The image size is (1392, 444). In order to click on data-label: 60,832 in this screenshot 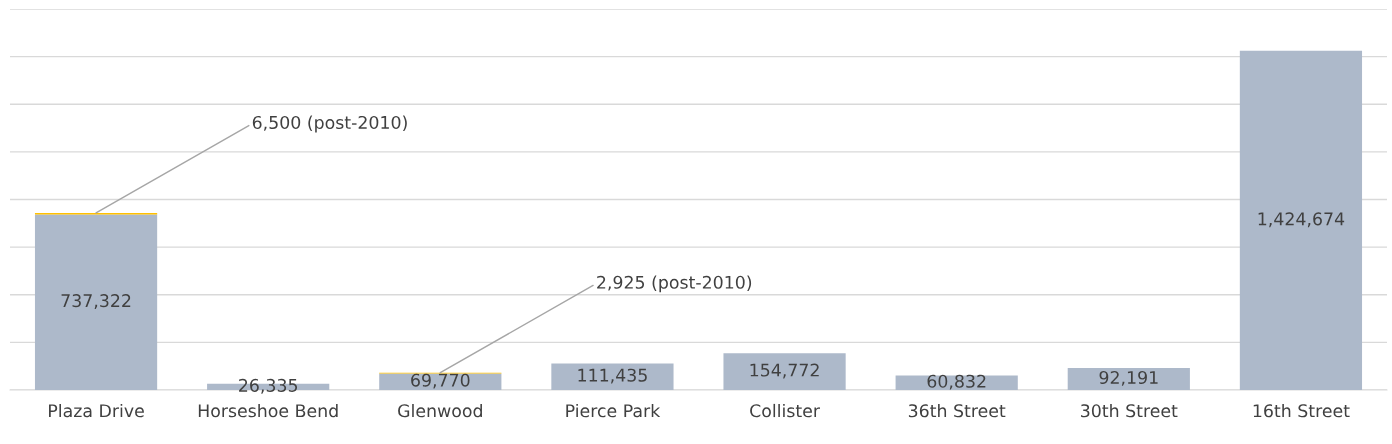, I will do `click(956, 382)`.